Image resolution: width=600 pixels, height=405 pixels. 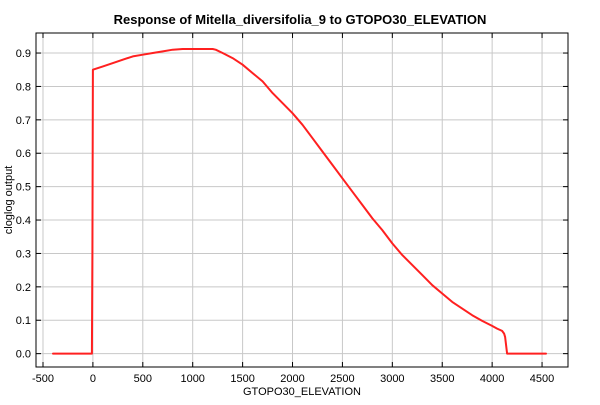 I want to click on y-axis-label: cloglog output, so click(x=9, y=200).